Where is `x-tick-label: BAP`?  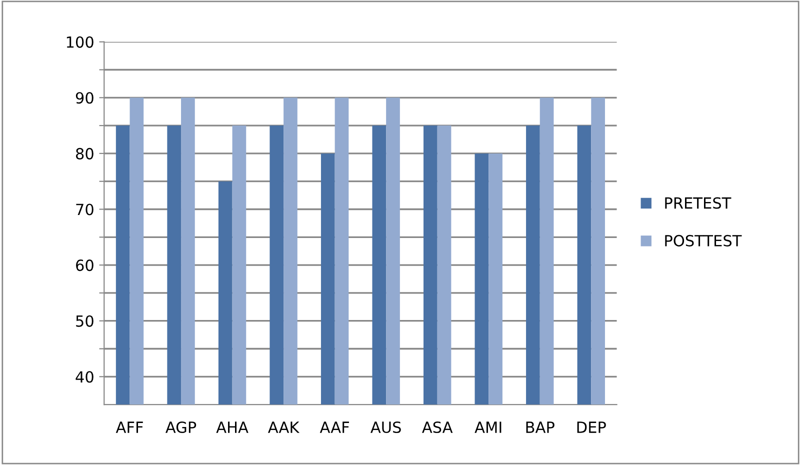
x-tick-label: BAP is located at coordinates (540, 427).